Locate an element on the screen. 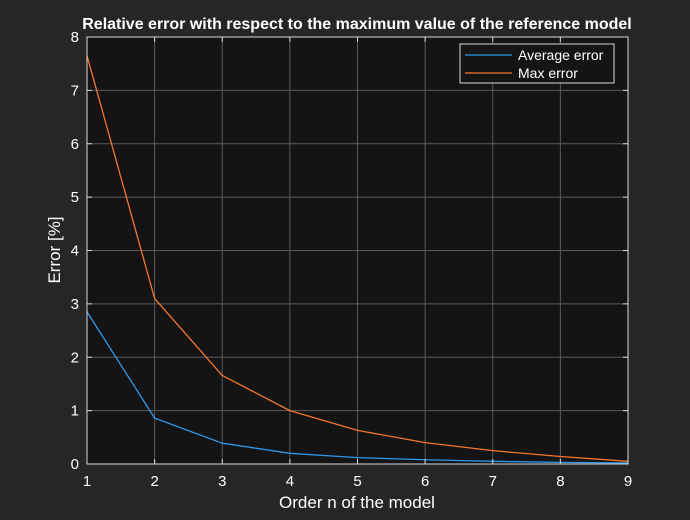 The image size is (690, 520). x-tick-label: 3 is located at coordinates (222, 481).